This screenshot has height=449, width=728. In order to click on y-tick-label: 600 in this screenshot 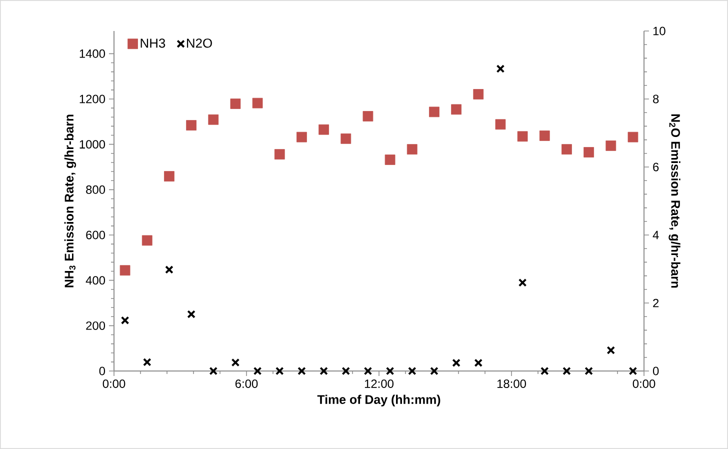, I will do `click(96, 235)`.